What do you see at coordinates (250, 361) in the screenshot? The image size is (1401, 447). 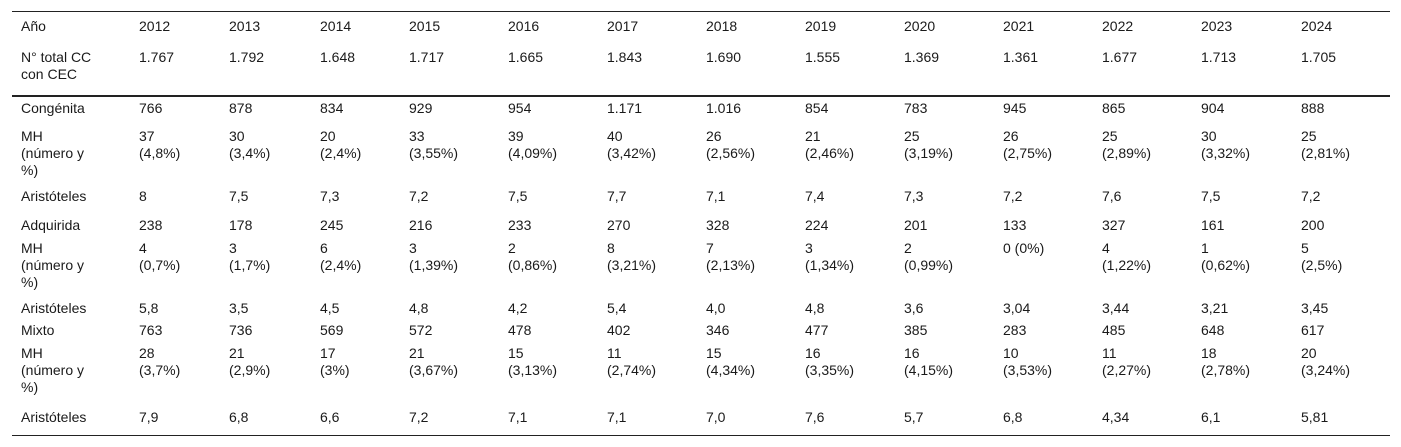 I see `table-cell: 21 (2,9%)` at bounding box center [250, 361].